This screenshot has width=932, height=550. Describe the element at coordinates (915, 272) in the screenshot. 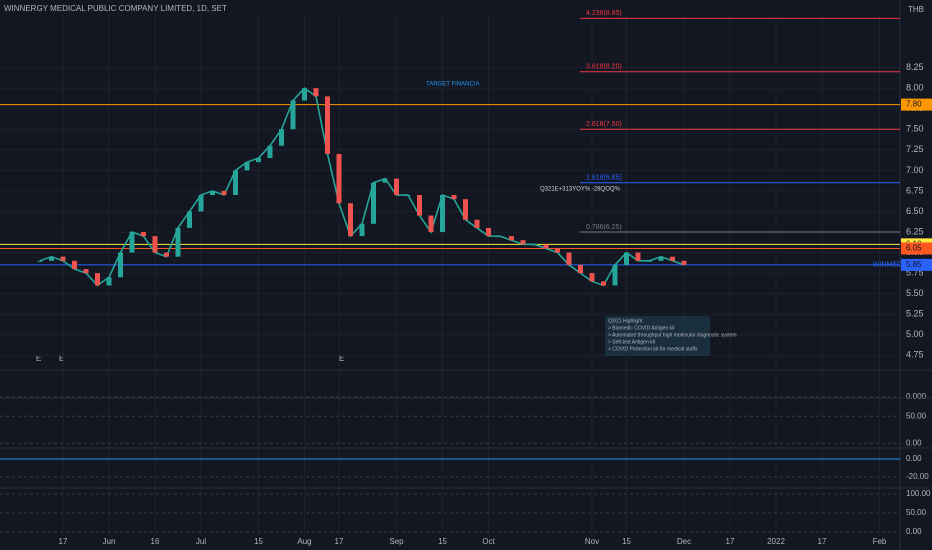

I see `y-tick-label: 5.75` at that location.